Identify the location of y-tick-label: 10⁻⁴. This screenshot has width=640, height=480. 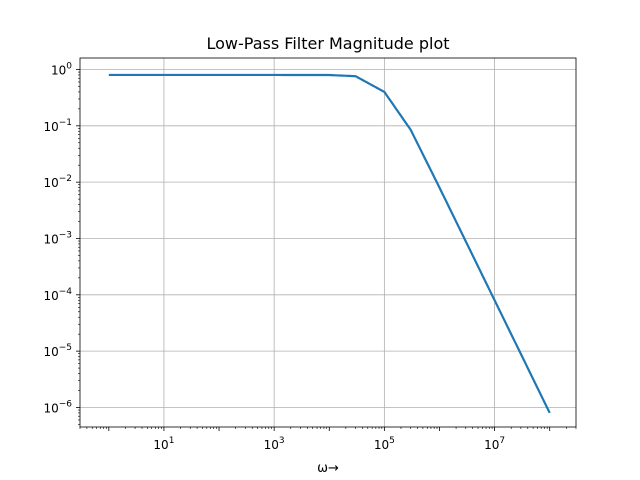
(57, 295).